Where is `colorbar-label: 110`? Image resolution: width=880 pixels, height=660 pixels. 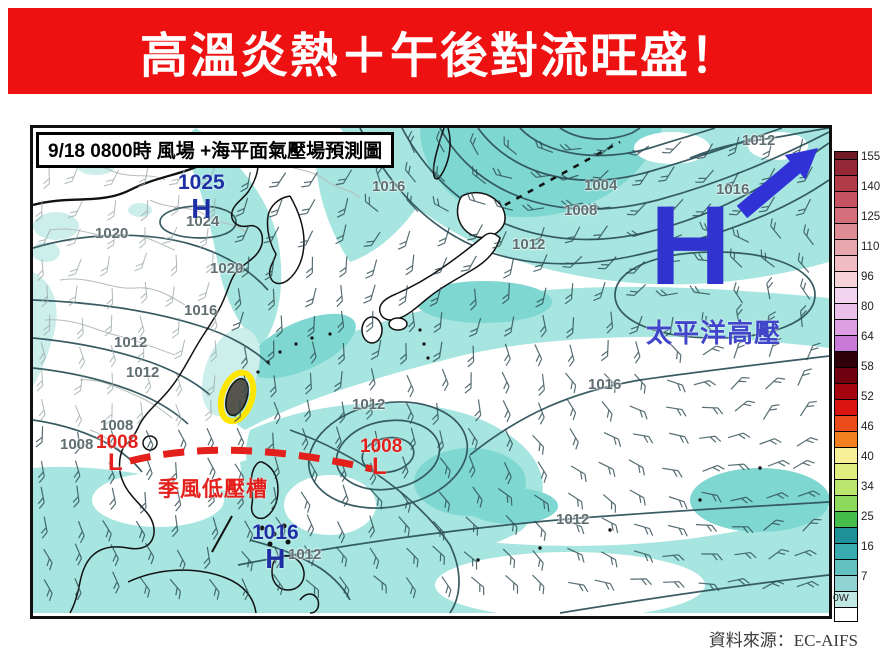
colorbar-label: 110 is located at coordinates (870, 247).